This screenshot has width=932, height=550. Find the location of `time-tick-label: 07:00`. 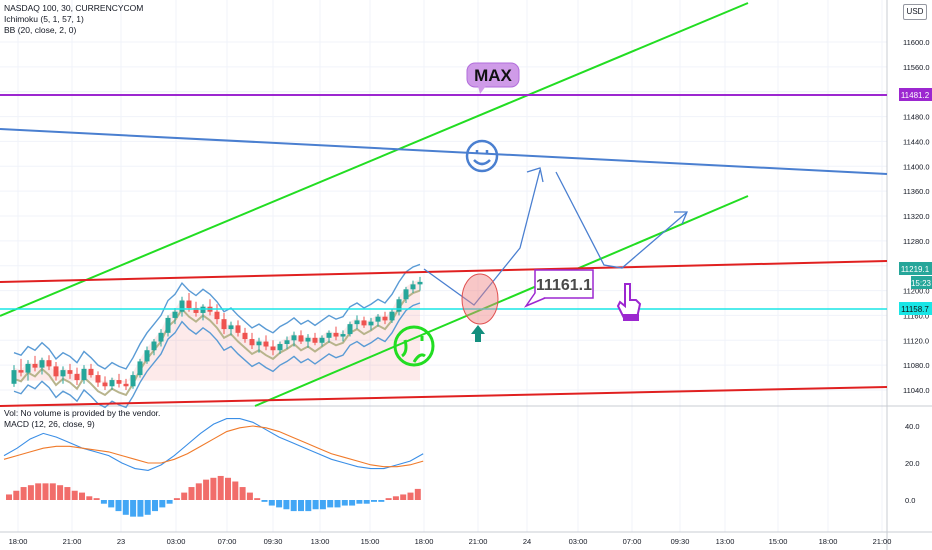

time-tick-label: 07:00 is located at coordinates (227, 541).